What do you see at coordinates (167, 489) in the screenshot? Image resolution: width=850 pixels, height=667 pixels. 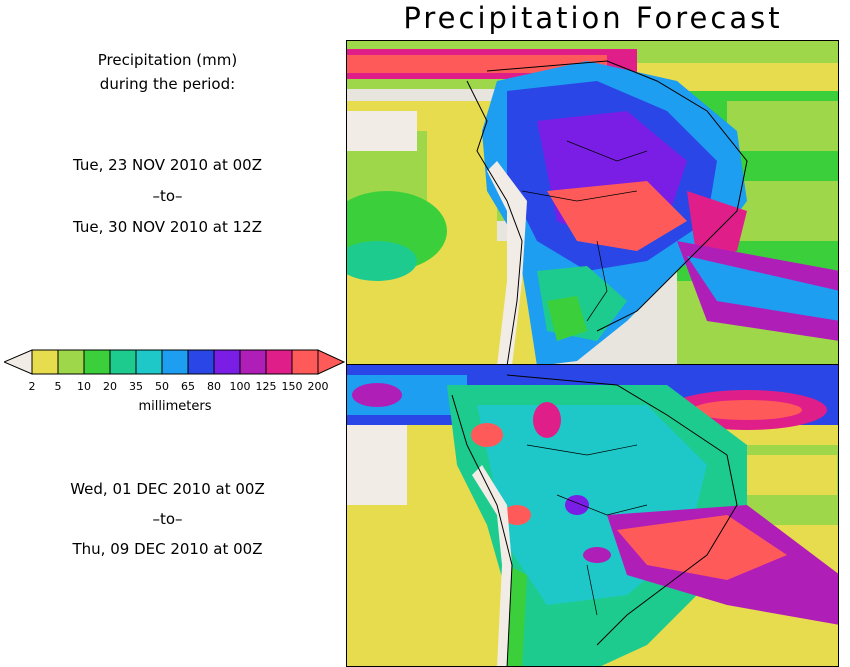 I see `period-2-start: Wed, 01 DEC 2010 at 00Z` at bounding box center [167, 489].